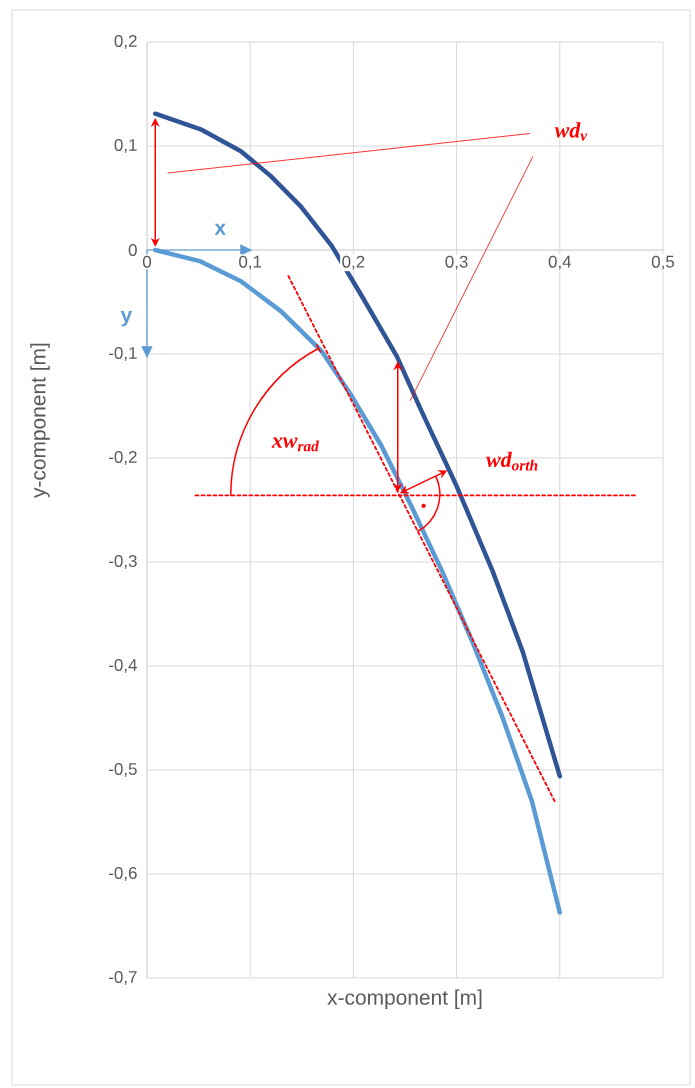 The image size is (695, 1088). I want to click on y-tick-label: 0,2, so click(125, 41).